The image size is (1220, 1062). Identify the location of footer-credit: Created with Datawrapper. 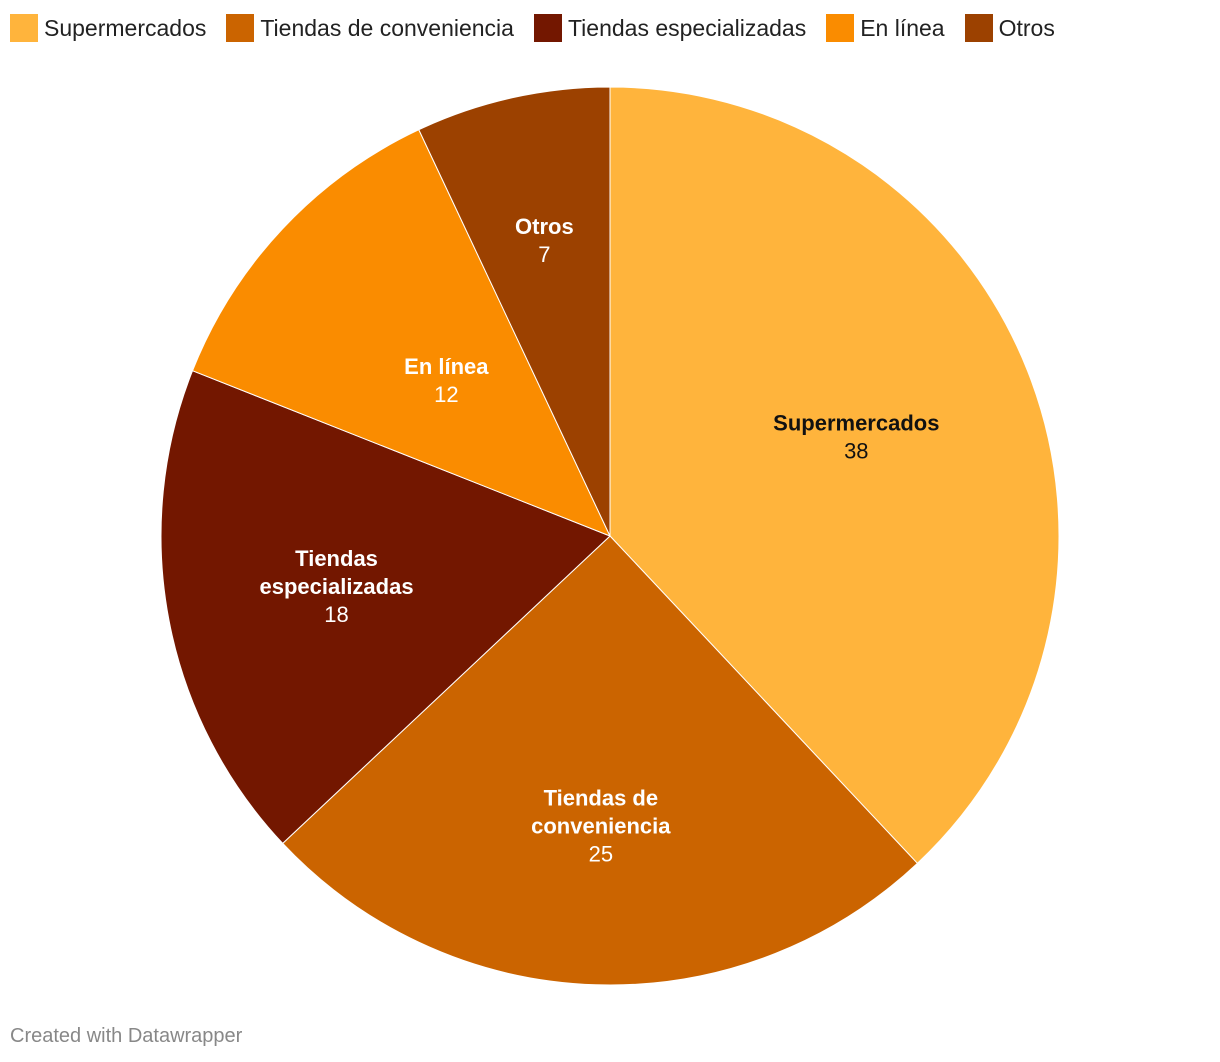
(126, 1036).